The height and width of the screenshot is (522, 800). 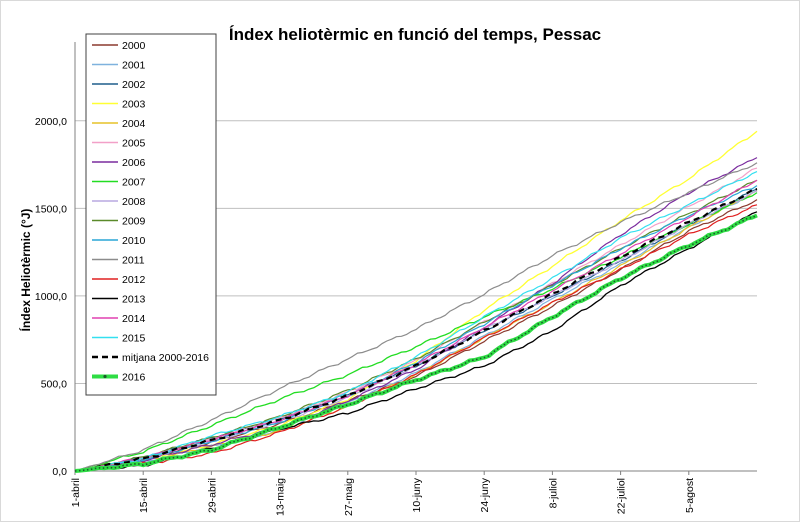 I want to click on legend-label: 2003, so click(x=134, y=105).